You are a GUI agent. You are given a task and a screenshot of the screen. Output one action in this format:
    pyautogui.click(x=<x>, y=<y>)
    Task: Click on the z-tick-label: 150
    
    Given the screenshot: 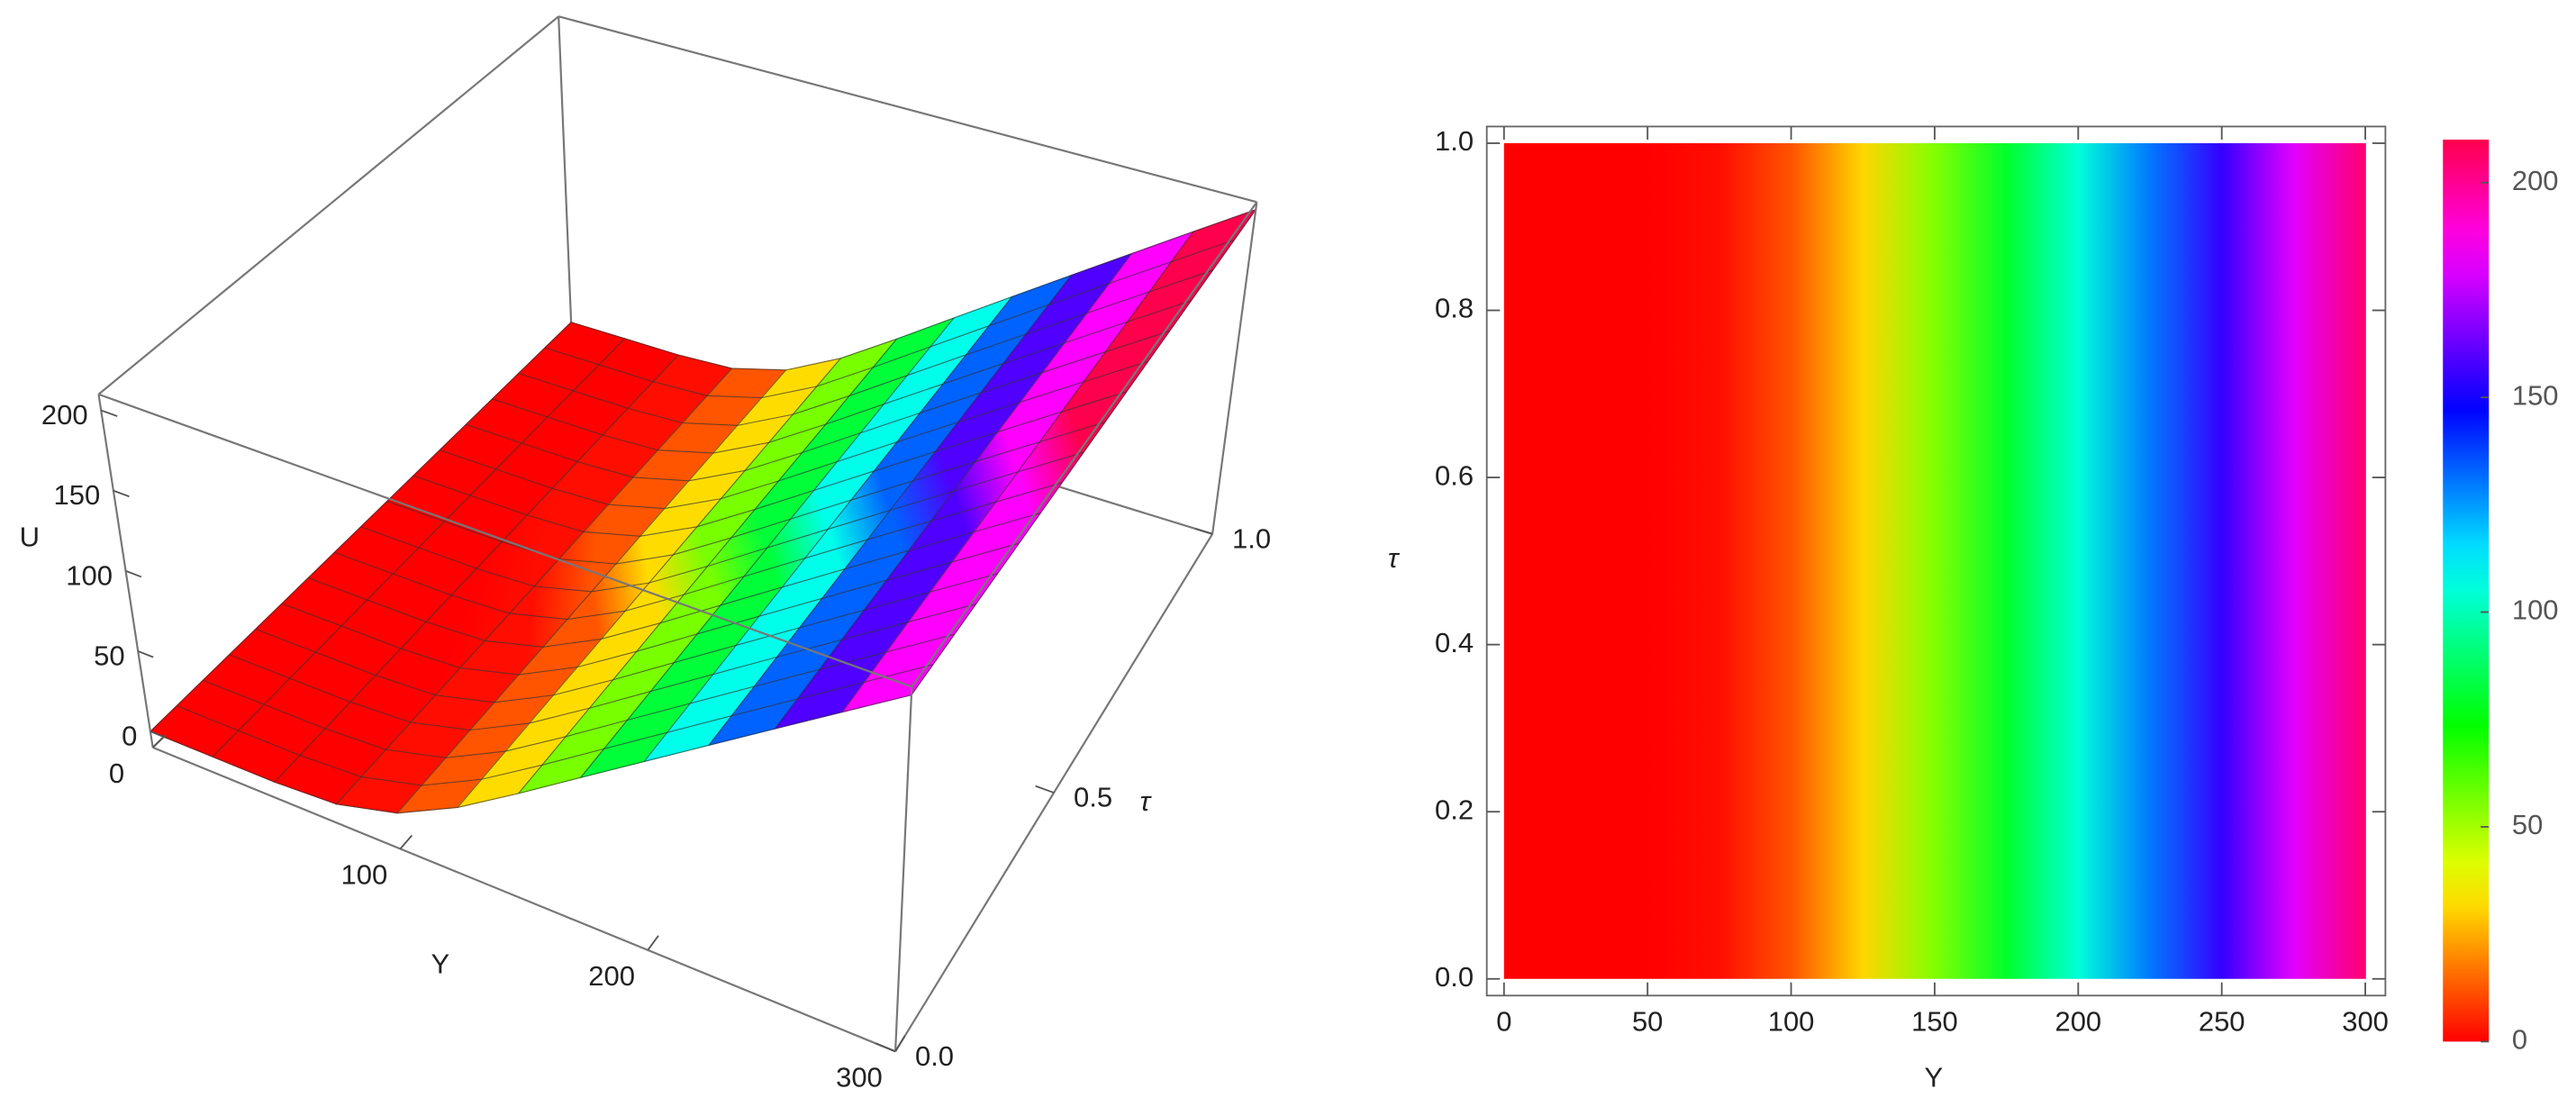 What is the action you would take?
    pyautogui.click(x=77, y=495)
    